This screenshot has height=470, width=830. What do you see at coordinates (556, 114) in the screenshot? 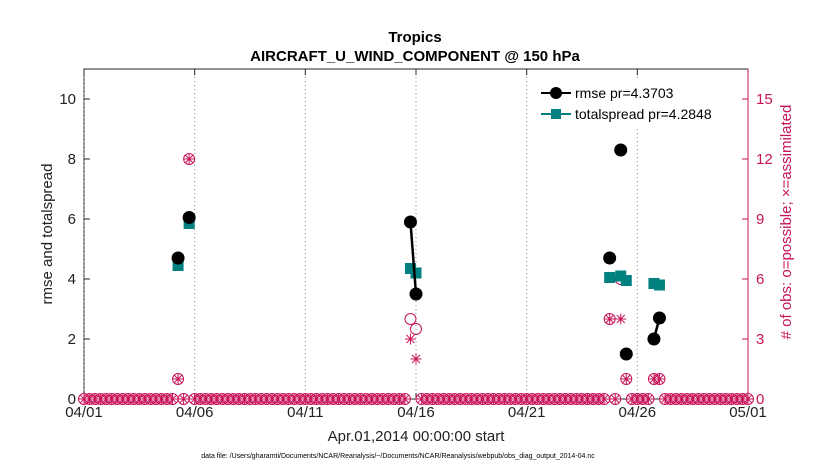
I see `legend-spread-marker` at bounding box center [556, 114].